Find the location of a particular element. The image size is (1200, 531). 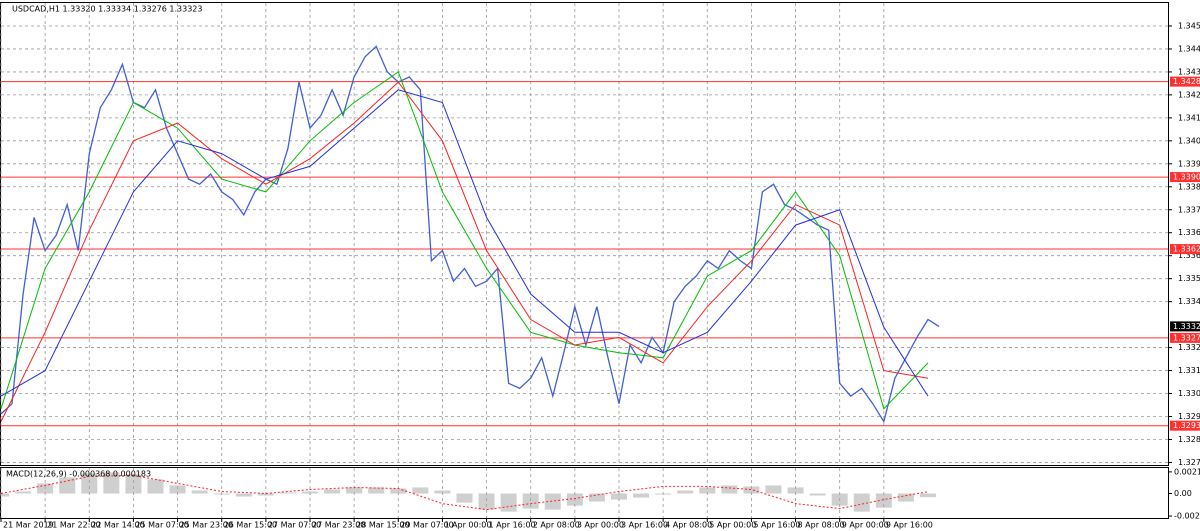

y-tick-label: 1.33240 is located at coordinates (1189, 347).